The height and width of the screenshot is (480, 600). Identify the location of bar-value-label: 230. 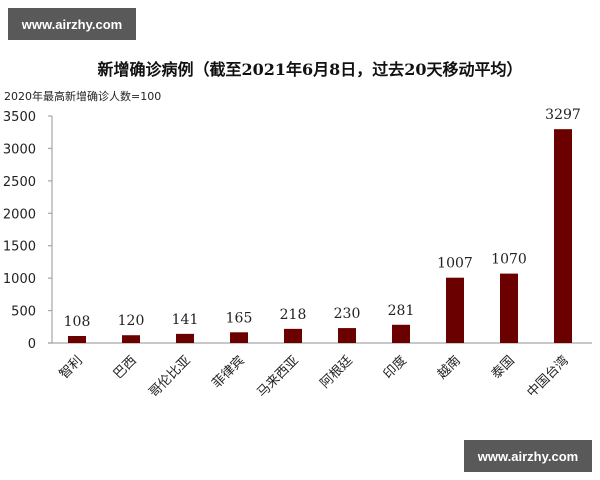
(347, 314).